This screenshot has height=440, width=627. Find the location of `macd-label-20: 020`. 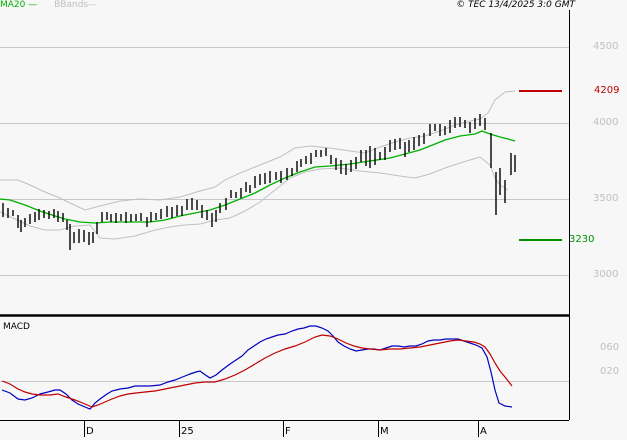

macd-label-20: 020 is located at coordinates (610, 371).